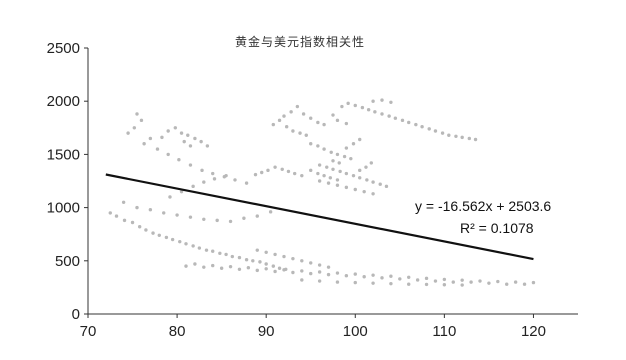  What do you see at coordinates (63, 208) in the screenshot?
I see `y-tick-label: 1000` at bounding box center [63, 208].